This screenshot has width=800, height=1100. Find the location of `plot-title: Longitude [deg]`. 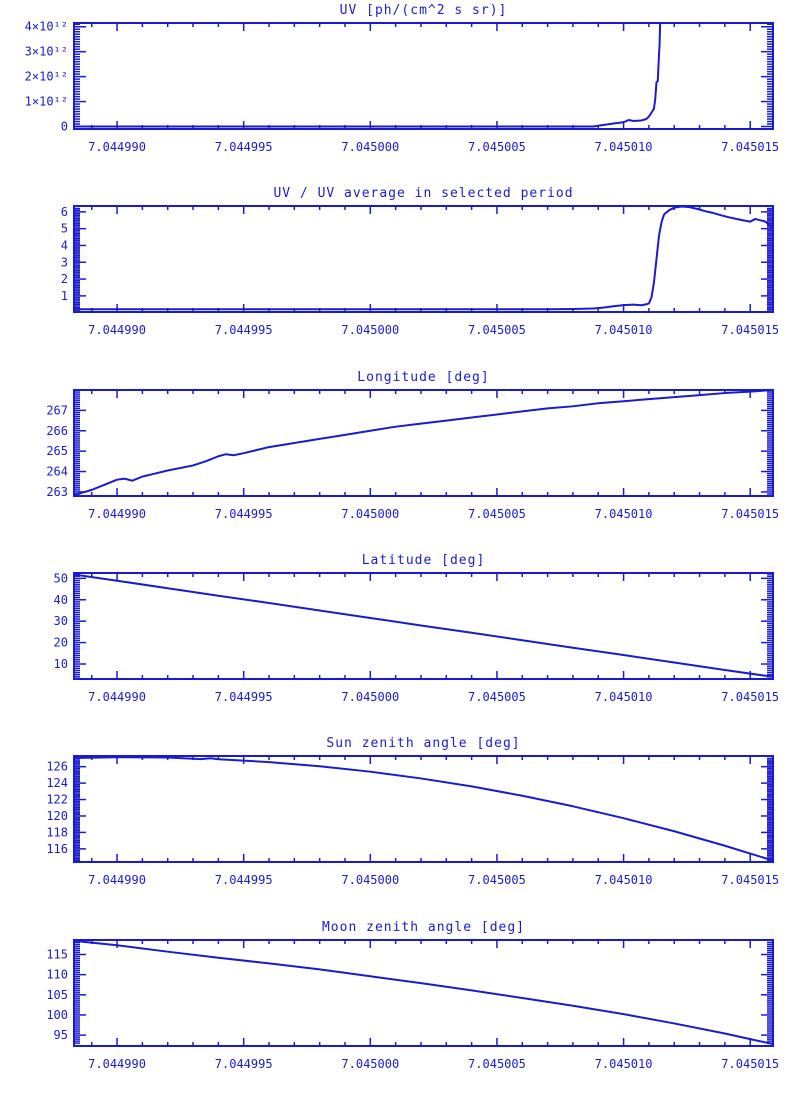

plot-title: Longitude [deg] is located at coordinates (423, 377).